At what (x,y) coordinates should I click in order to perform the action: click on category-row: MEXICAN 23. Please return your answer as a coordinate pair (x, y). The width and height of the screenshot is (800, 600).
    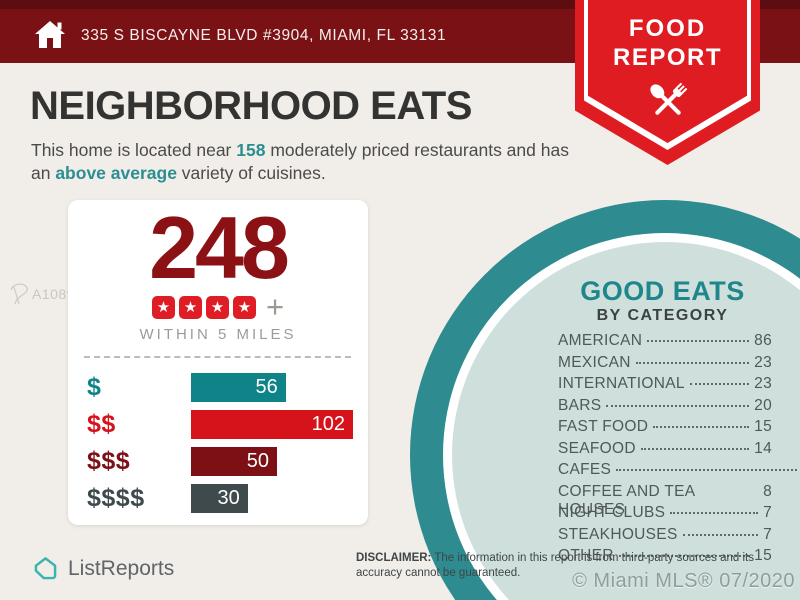
    Looking at the image, I should click on (665, 365).